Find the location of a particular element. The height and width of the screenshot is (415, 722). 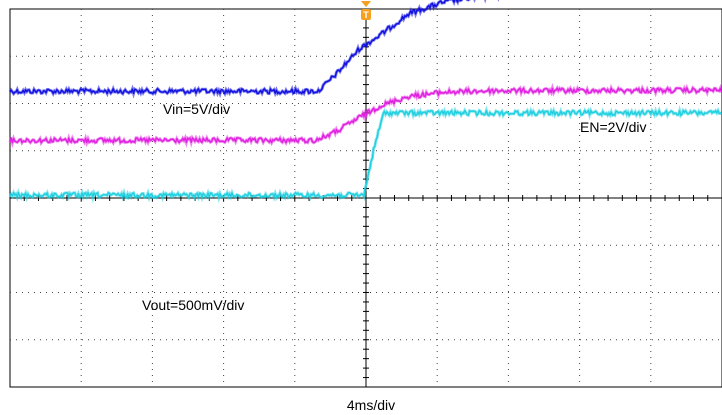

trigger-arrow-icon is located at coordinates (366, 4).